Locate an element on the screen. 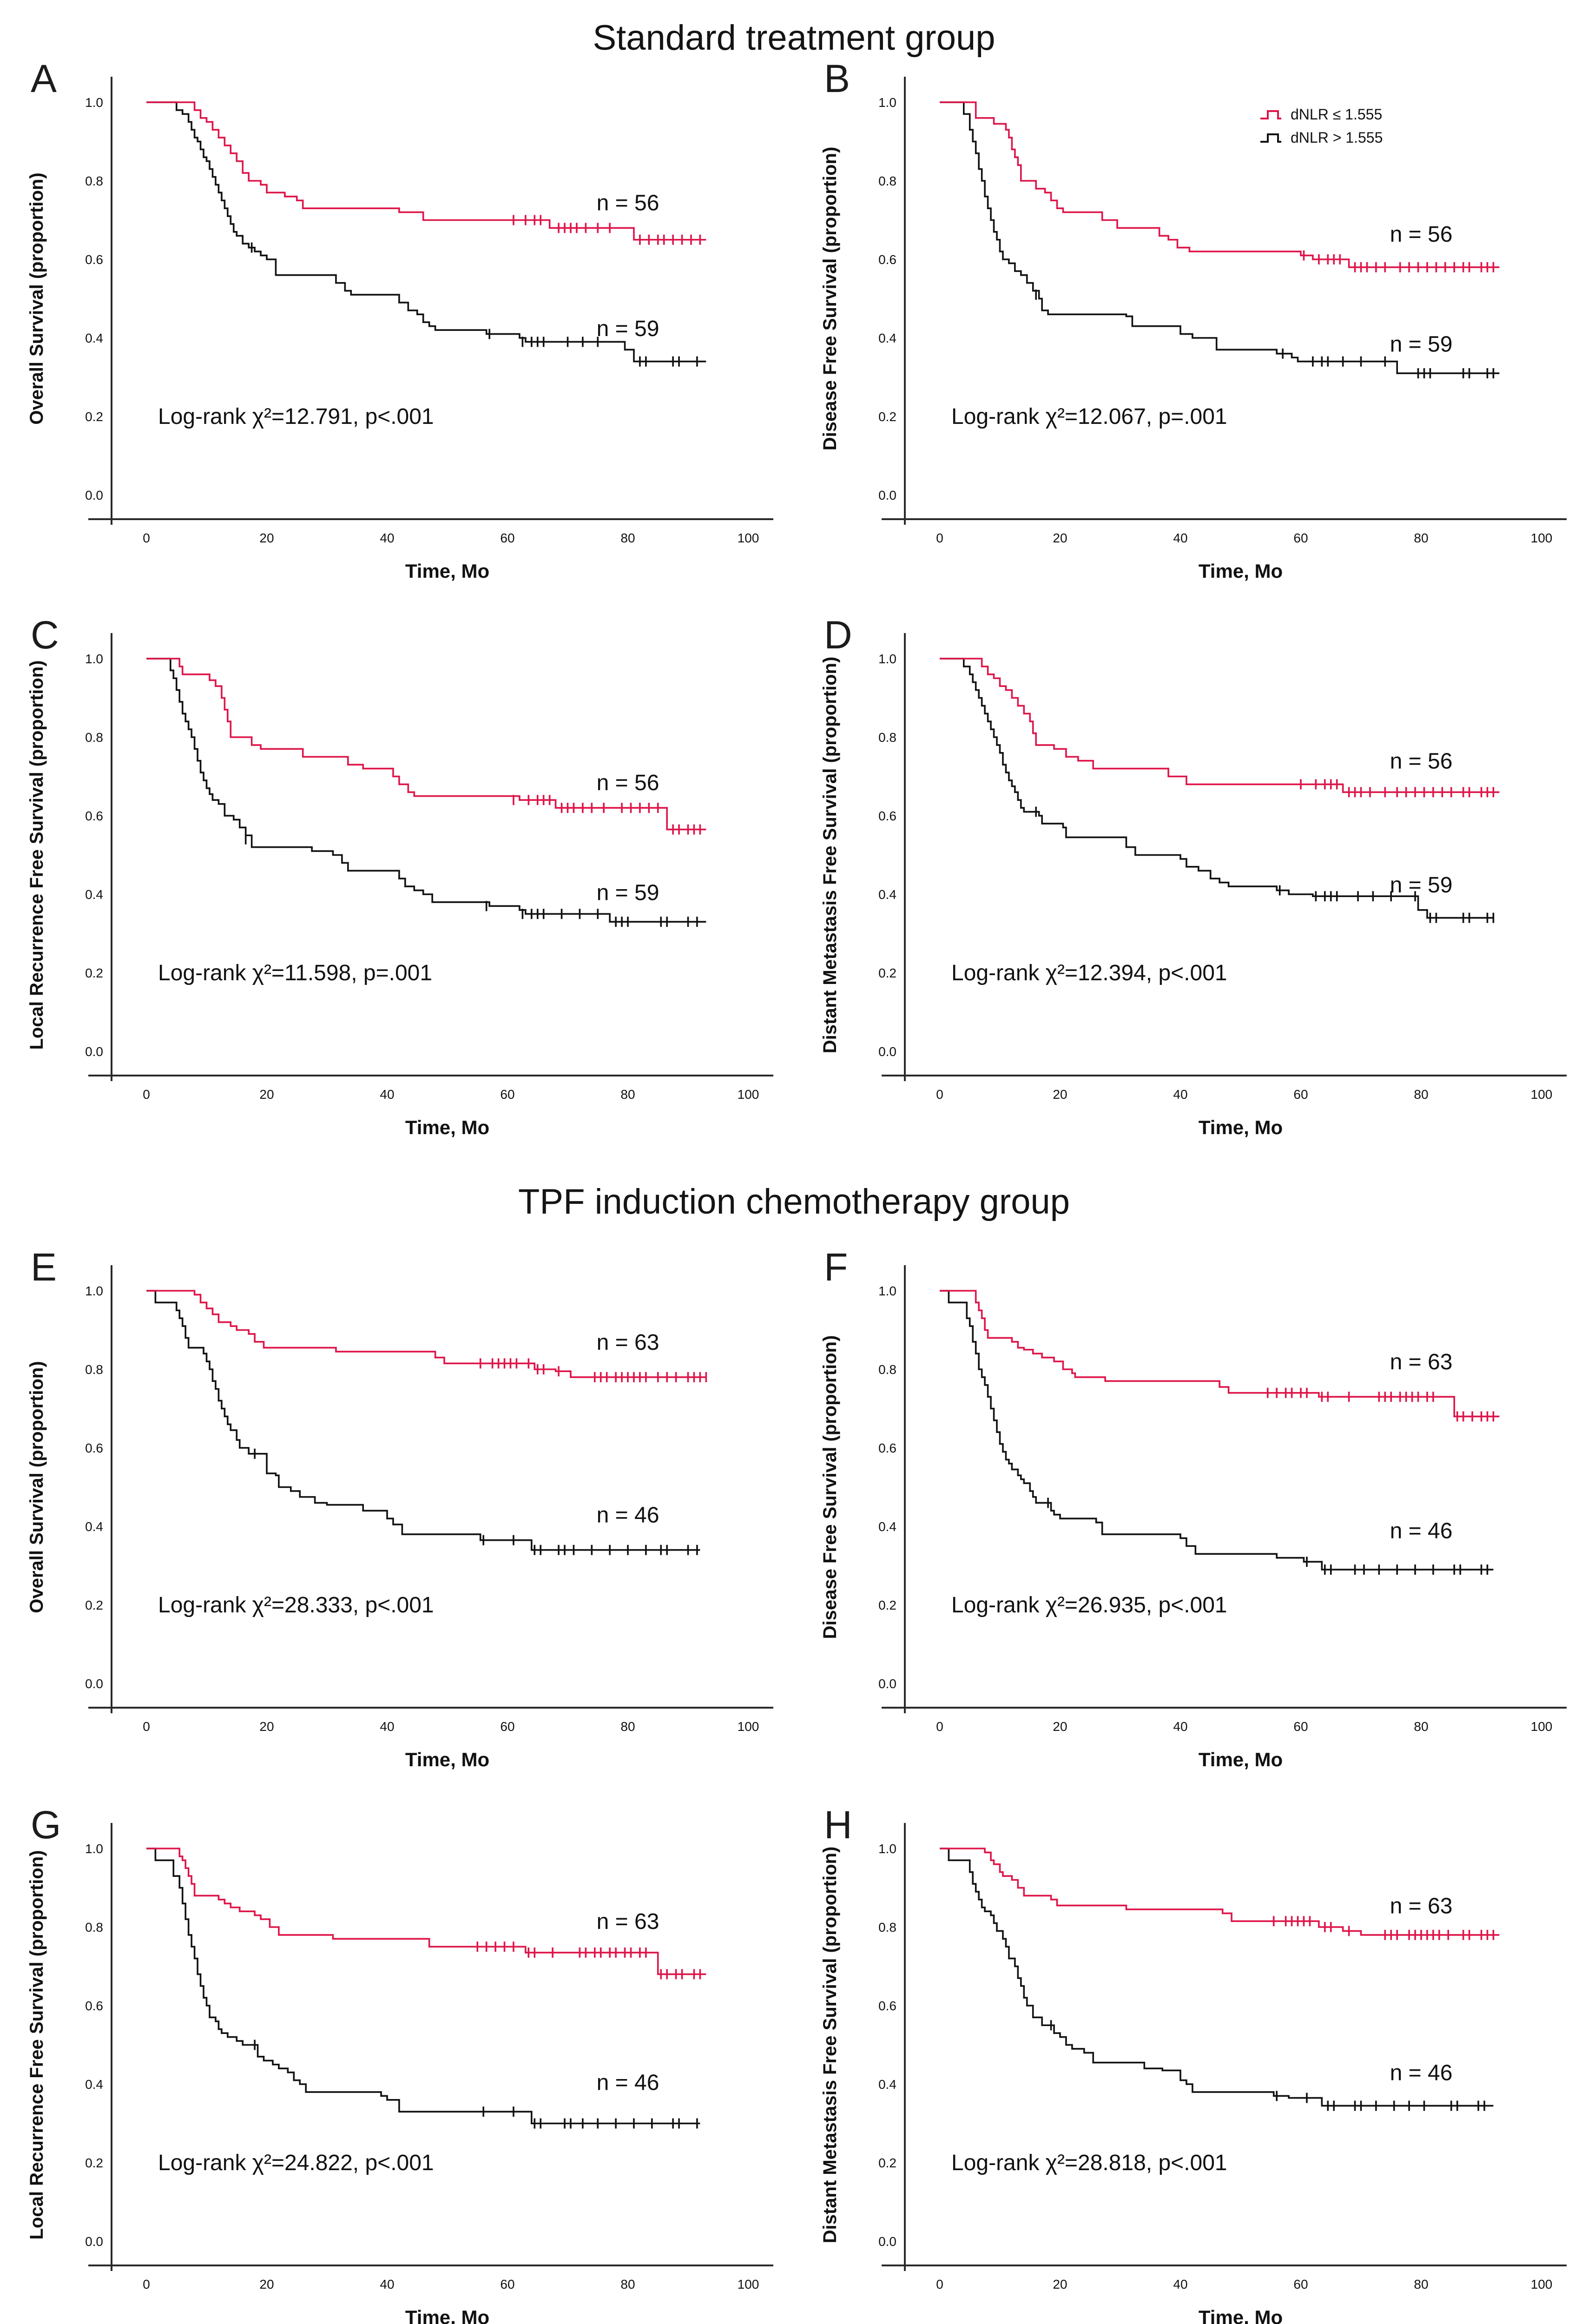 The height and width of the screenshot is (2324, 1588). log-rank-stats: Log-rank χ²=12.791, p<.001 is located at coordinates (296, 416).